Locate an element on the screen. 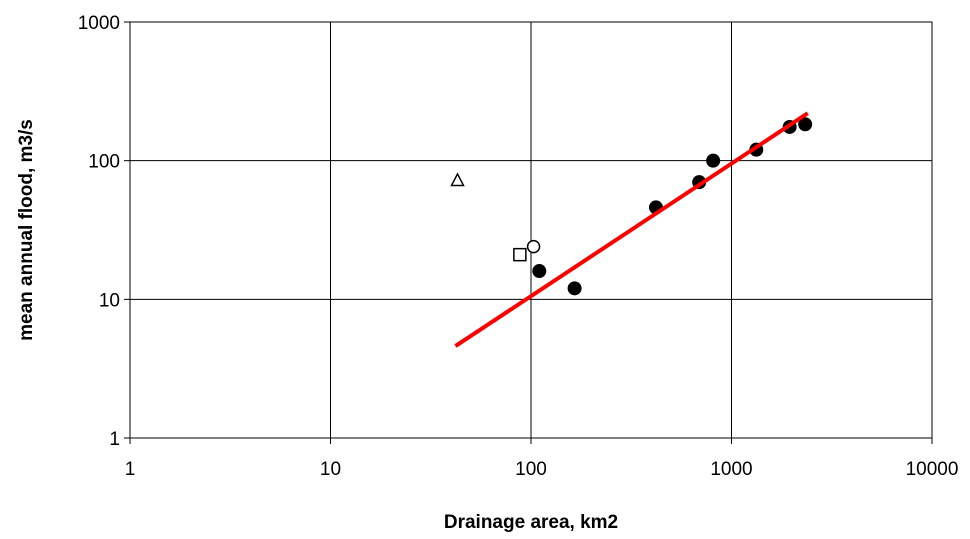  x-tick-label: 1 is located at coordinates (130, 469).